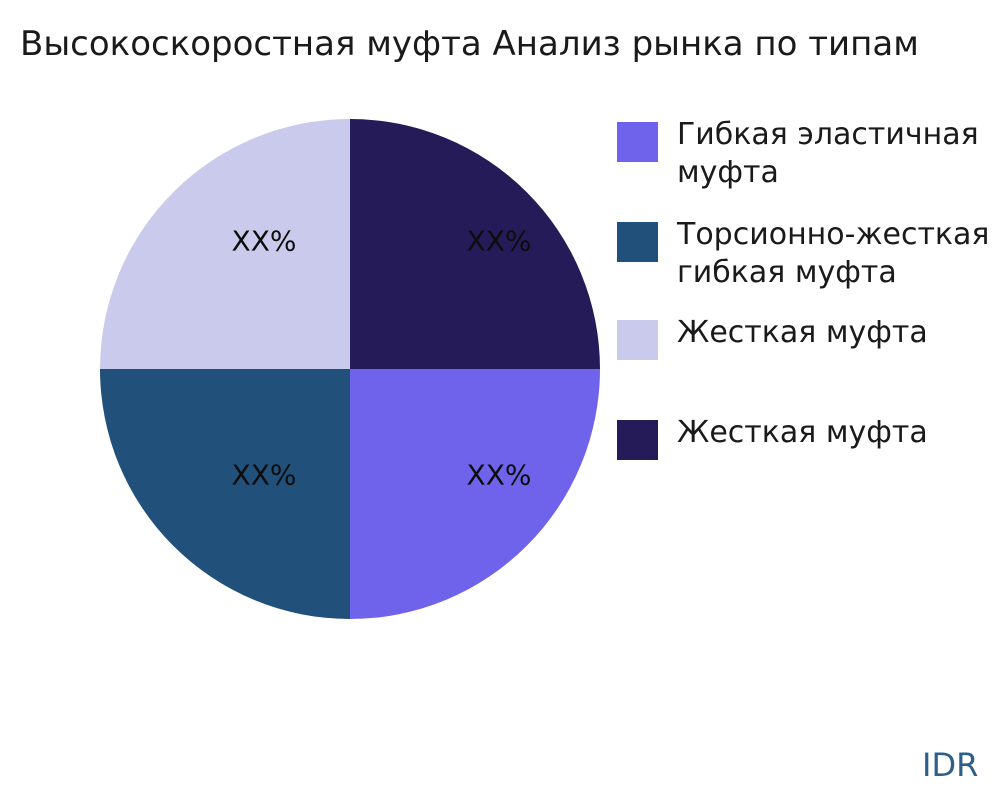 The image size is (1000, 800). What do you see at coordinates (950, 765) in the screenshot?
I see `watermark-idr: IDR` at bounding box center [950, 765].